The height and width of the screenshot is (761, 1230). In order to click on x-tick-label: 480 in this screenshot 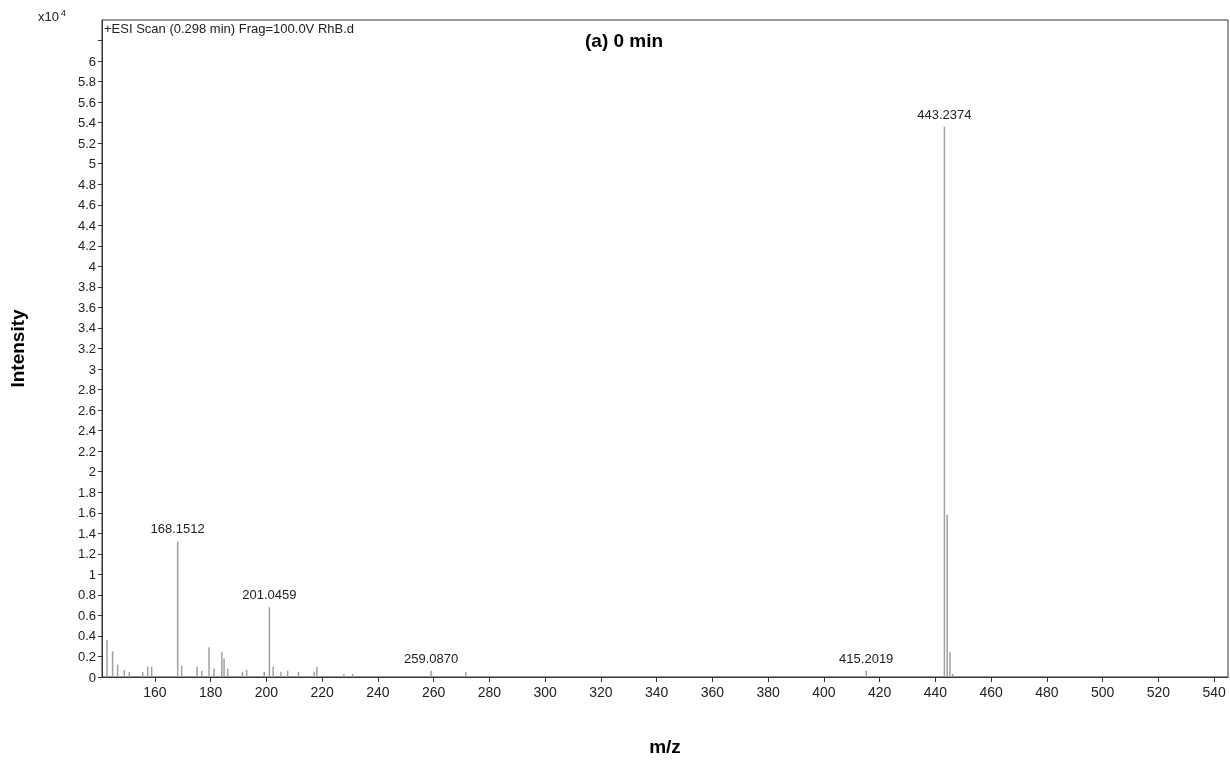, I will do `click(1047, 692)`.